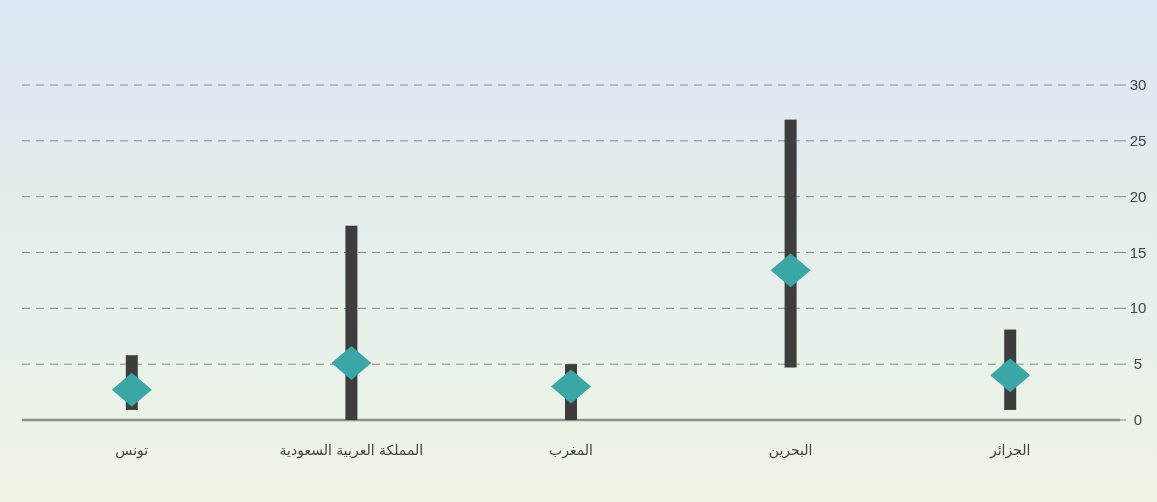 Image resolution: width=1157 pixels, height=502 pixels. Describe the element at coordinates (1009, 450) in the screenshot. I see `x-tick-label: الجزائر` at that location.